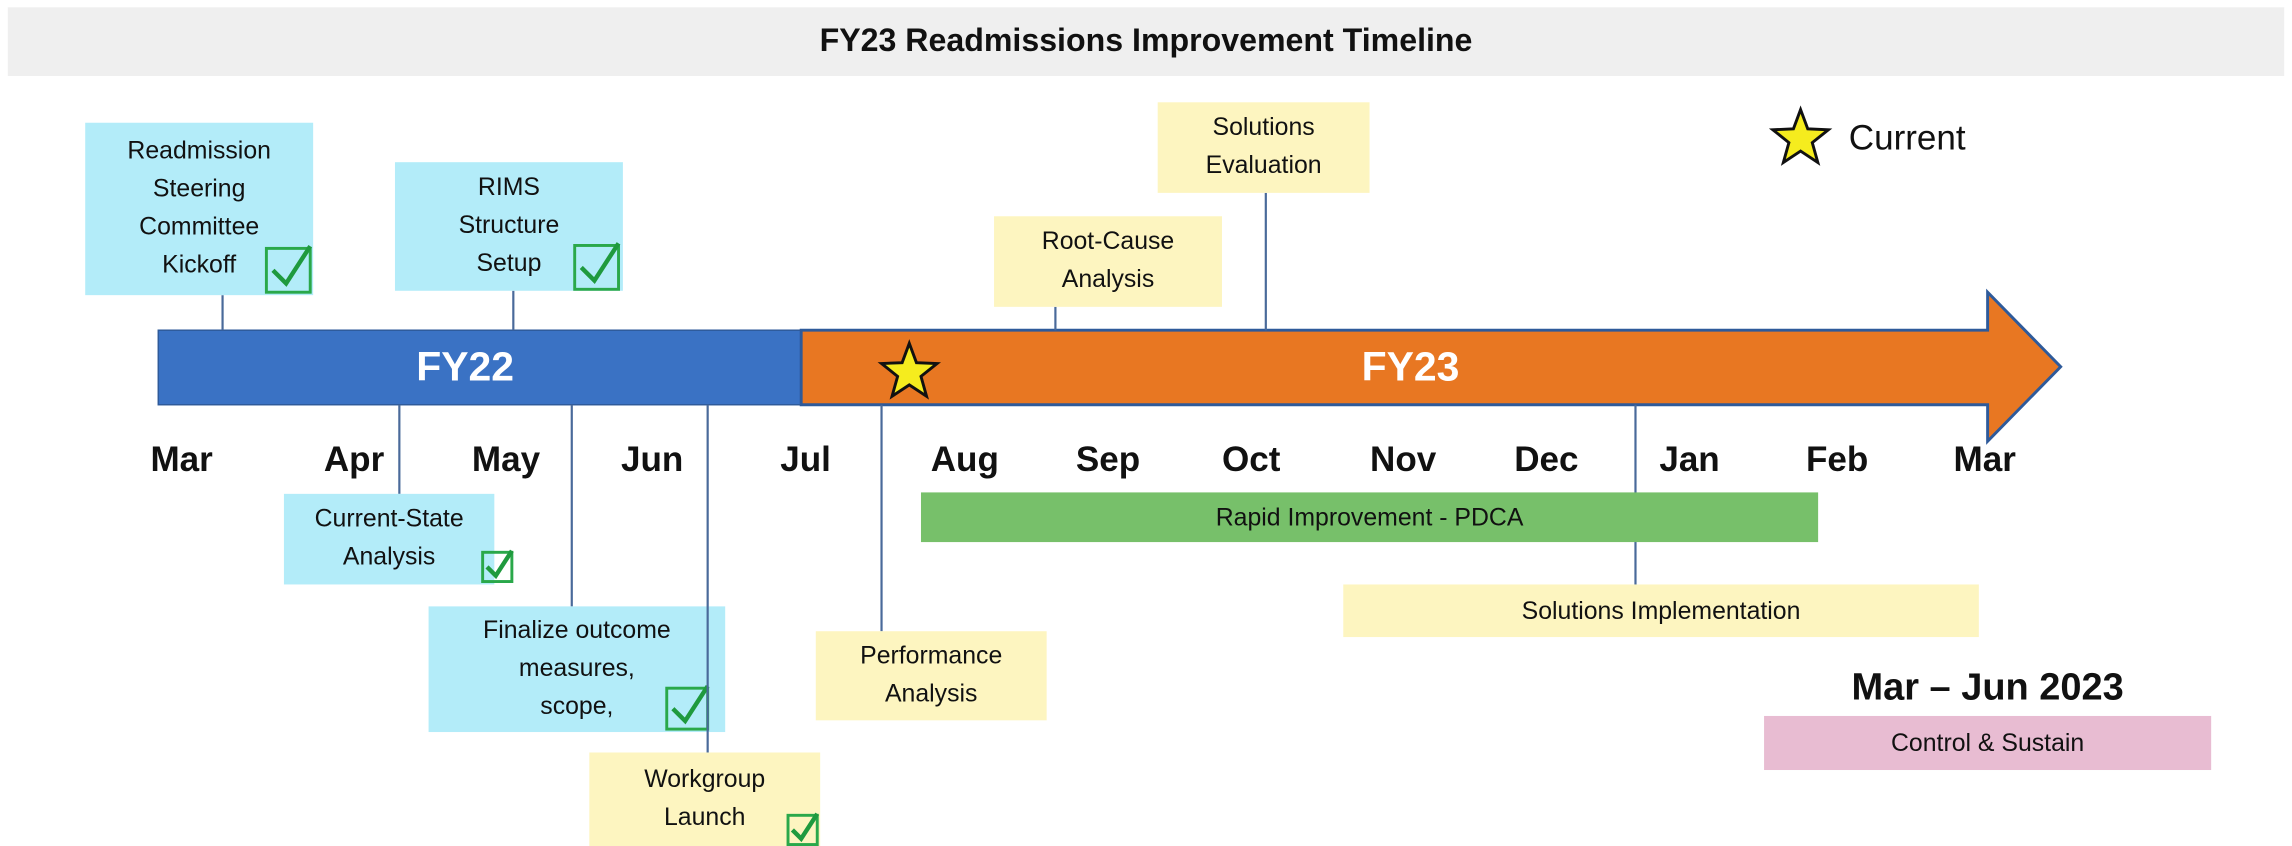 This screenshot has width=2292, height=846. I want to click on phase-label: Solutions Implementation, so click(1661, 611).